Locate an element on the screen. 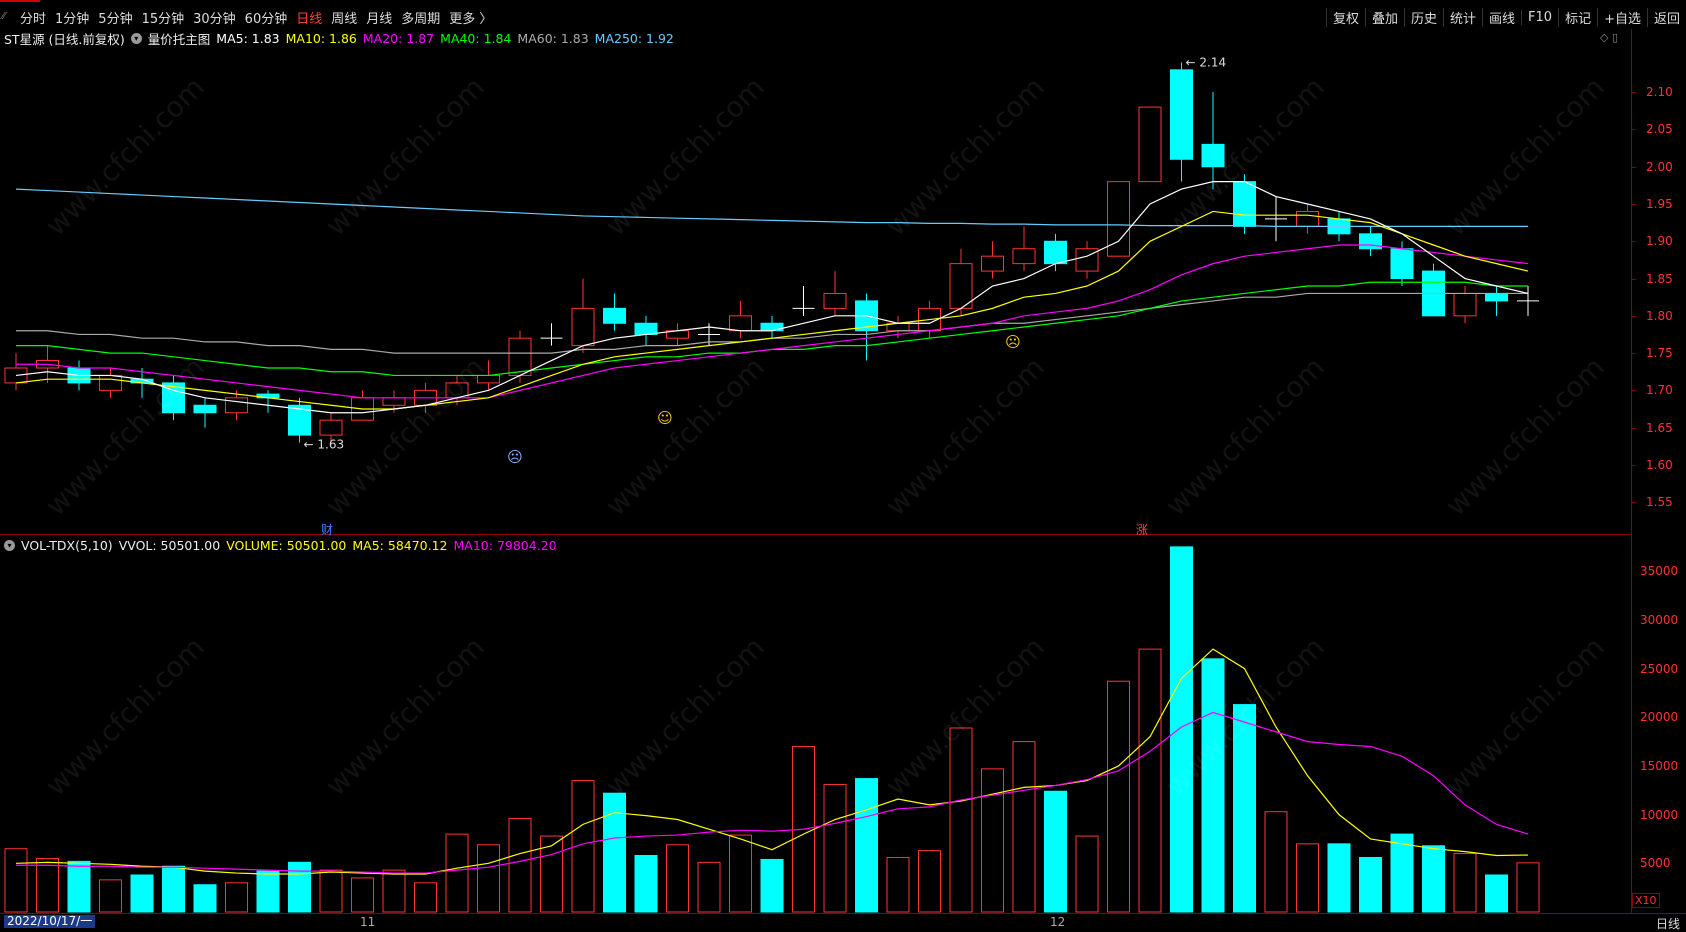 The width and height of the screenshot is (1686, 932). period-tab-1: 1分钟 is located at coordinates (72, 19).